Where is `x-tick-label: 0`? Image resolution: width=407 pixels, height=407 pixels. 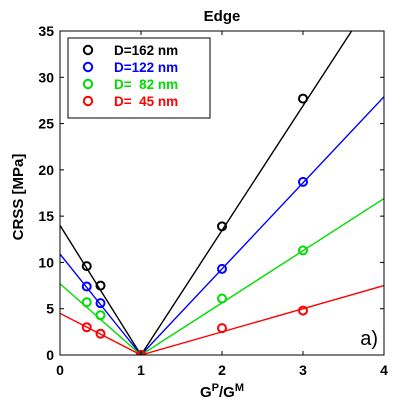 x-tick-label: 0 is located at coordinates (60, 370).